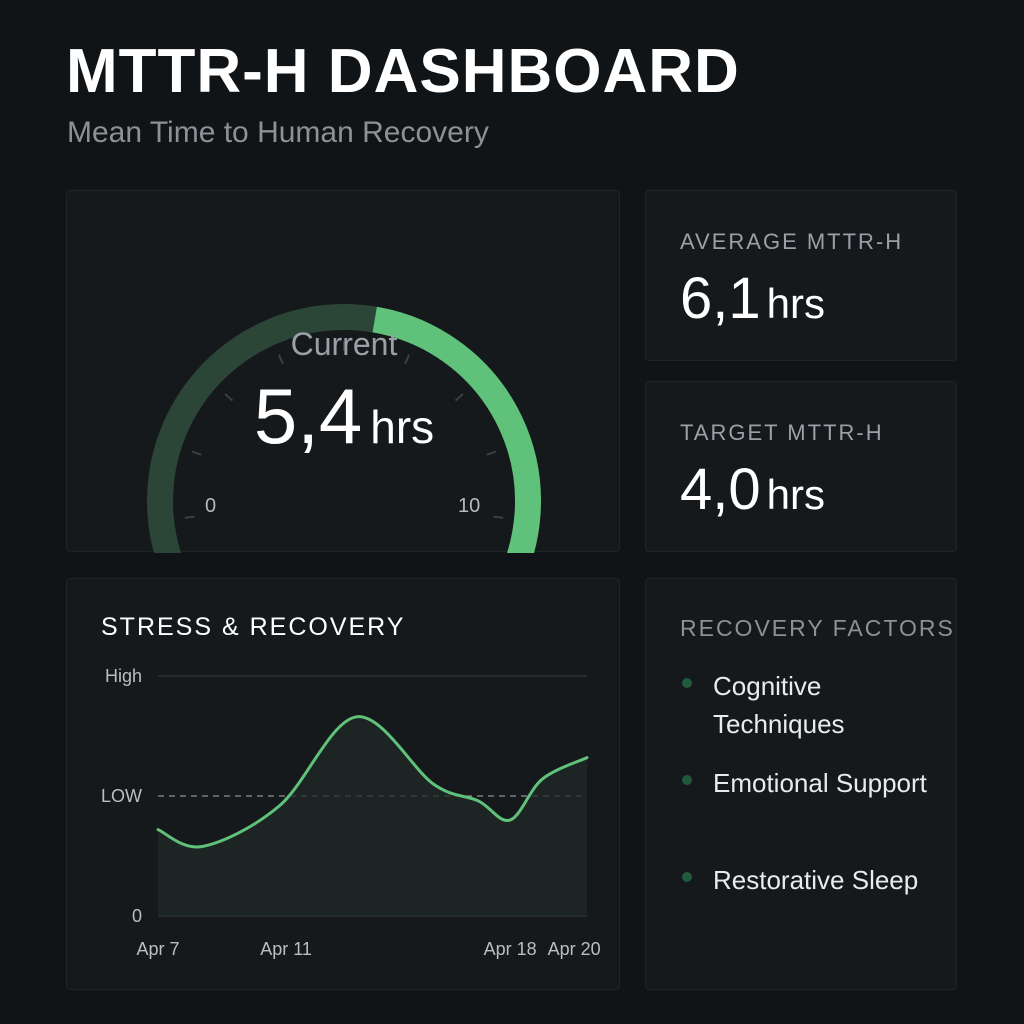 Image resolution: width=1024 pixels, height=1024 pixels. Describe the element at coordinates (121, 796) in the screenshot. I see `chart-y-tick-label: LOW` at that location.